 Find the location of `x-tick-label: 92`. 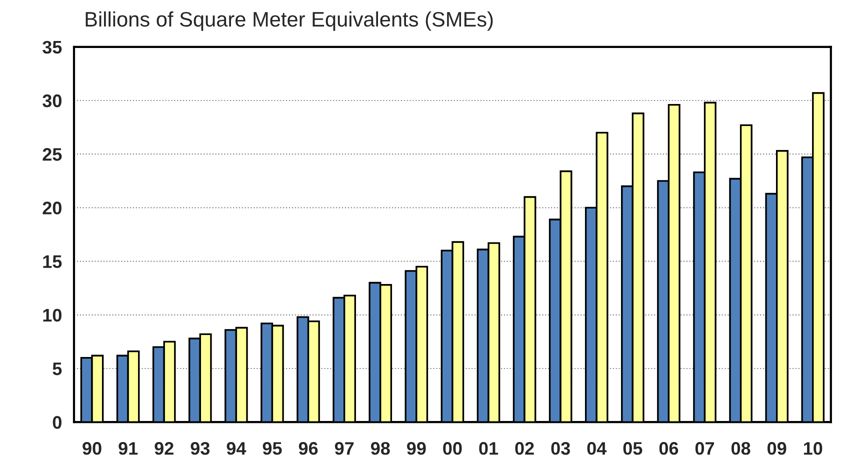

x-tick-label: 92 is located at coordinates (164, 448).